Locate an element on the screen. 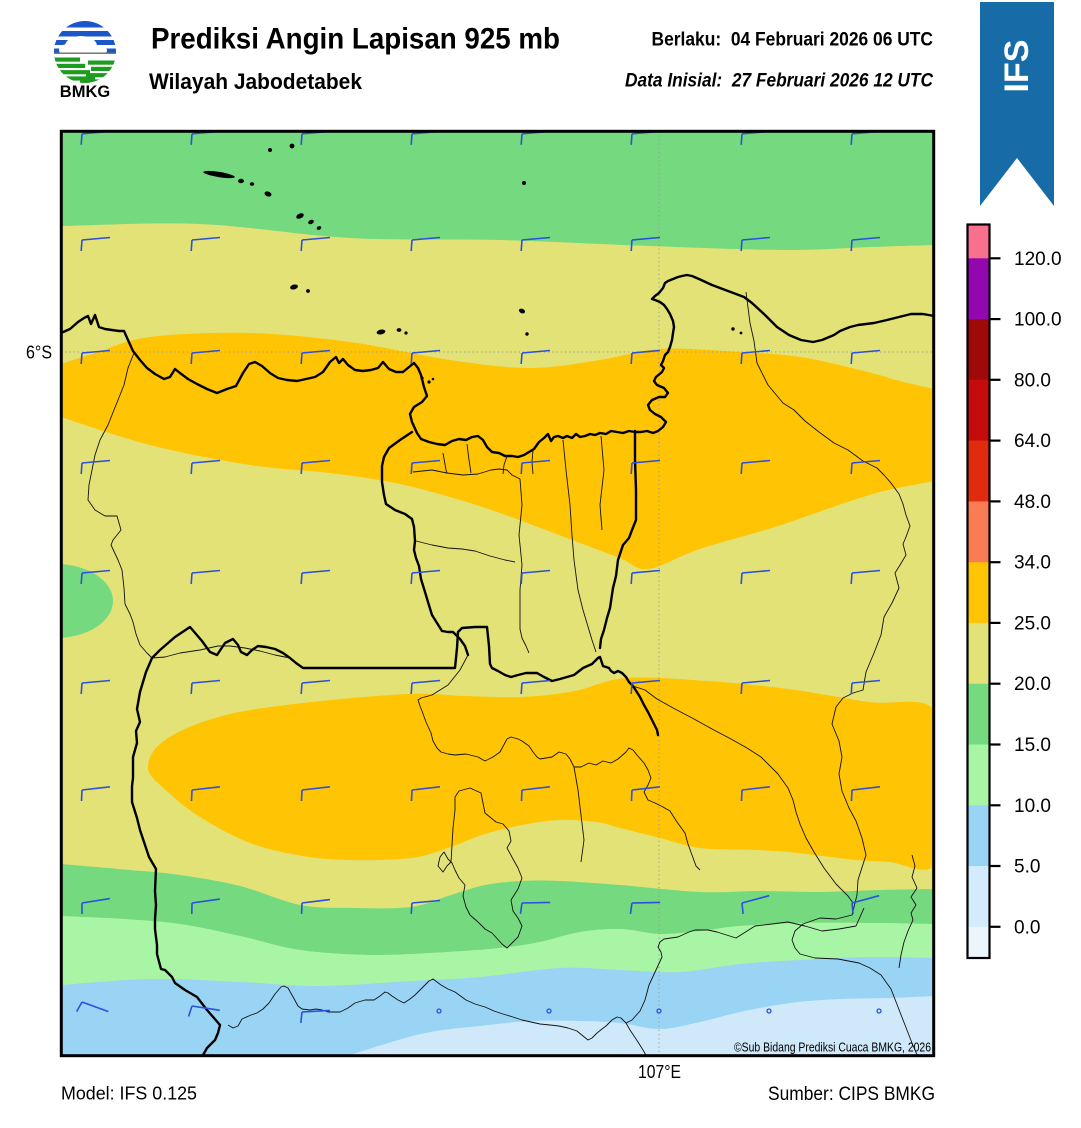 This screenshot has height=1128, width=1081. svg-text: 0.0 is located at coordinates (1027, 927).